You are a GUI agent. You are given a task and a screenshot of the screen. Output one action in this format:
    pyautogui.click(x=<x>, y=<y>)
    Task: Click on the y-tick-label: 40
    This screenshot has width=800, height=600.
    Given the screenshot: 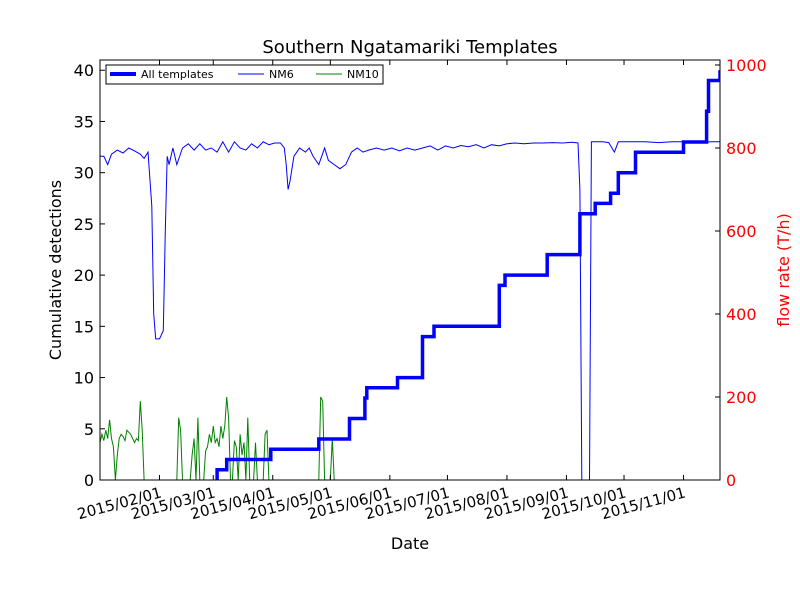 What is the action you would take?
    pyautogui.click(x=84, y=70)
    